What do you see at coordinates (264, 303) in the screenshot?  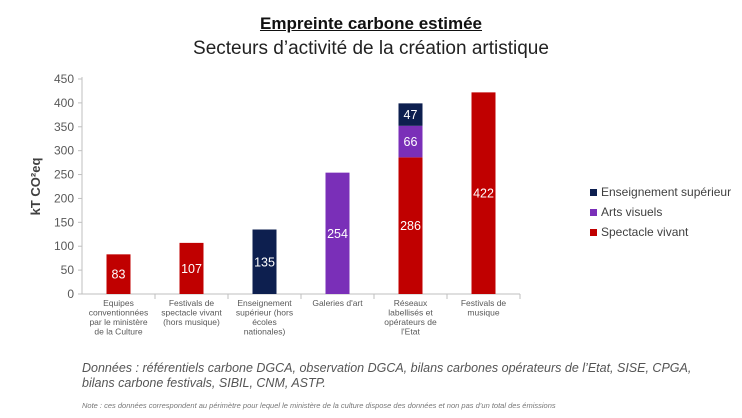 I see `x-category-label-line: Enseignement` at bounding box center [264, 303].